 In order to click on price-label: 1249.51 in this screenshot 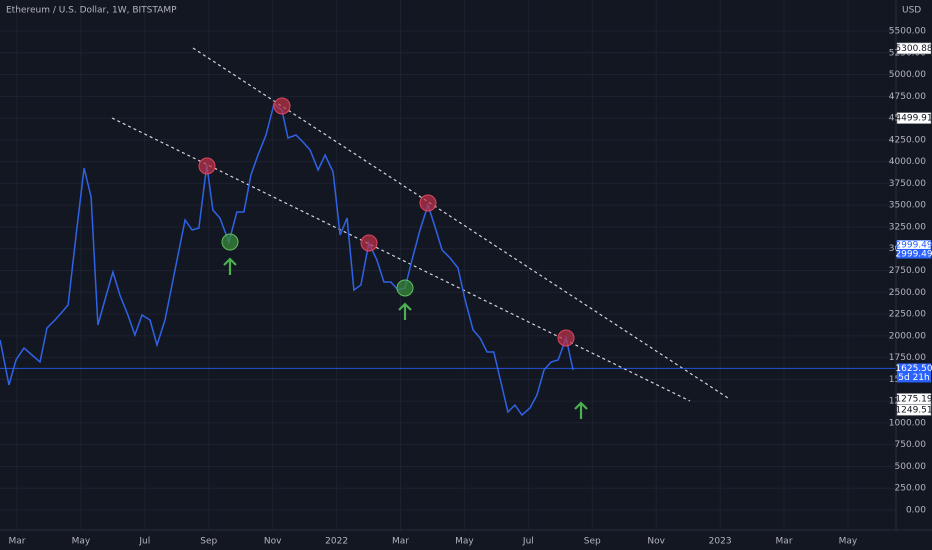, I will do `click(913, 410)`.